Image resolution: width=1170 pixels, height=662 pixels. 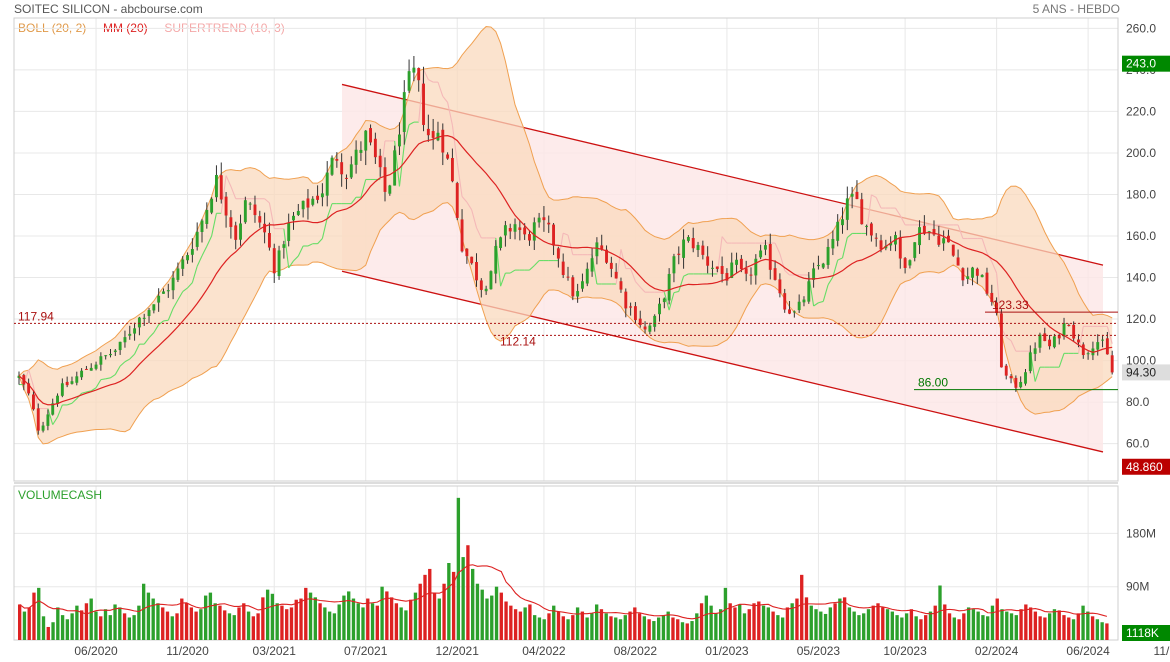 What do you see at coordinates (1141, 194) in the screenshot?
I see `price-axis-label: 180.0` at bounding box center [1141, 194].